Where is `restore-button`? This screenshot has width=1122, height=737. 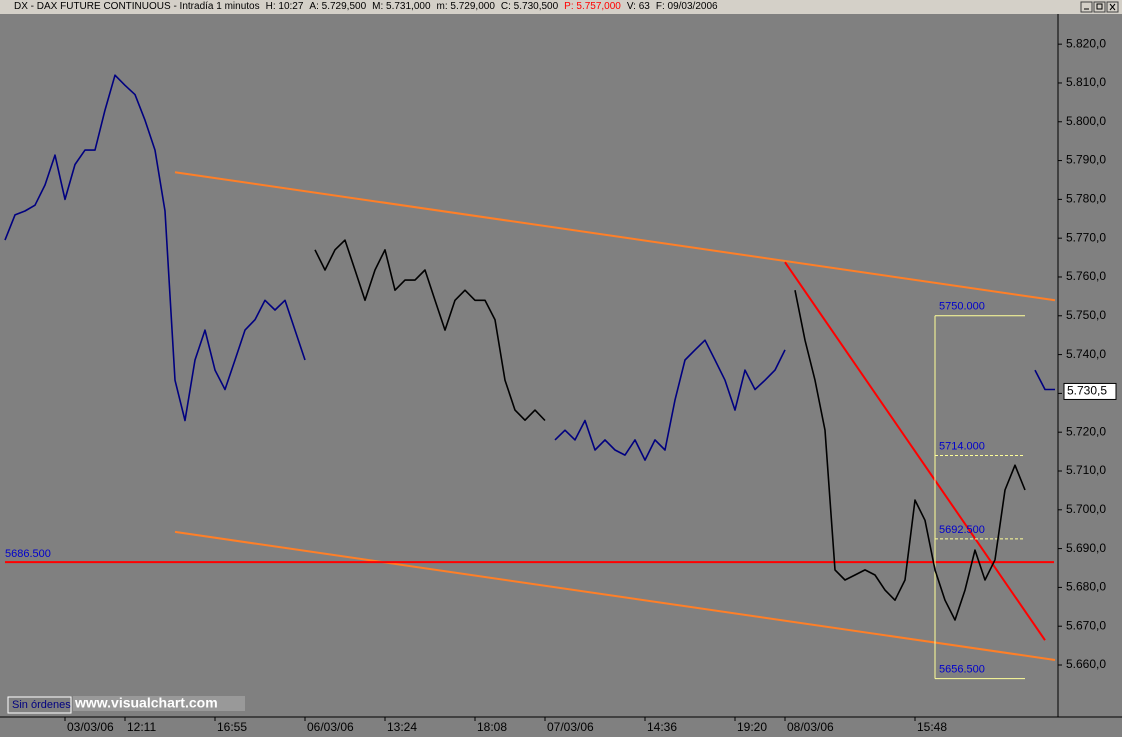
restore-button is located at coordinates (1099, 7).